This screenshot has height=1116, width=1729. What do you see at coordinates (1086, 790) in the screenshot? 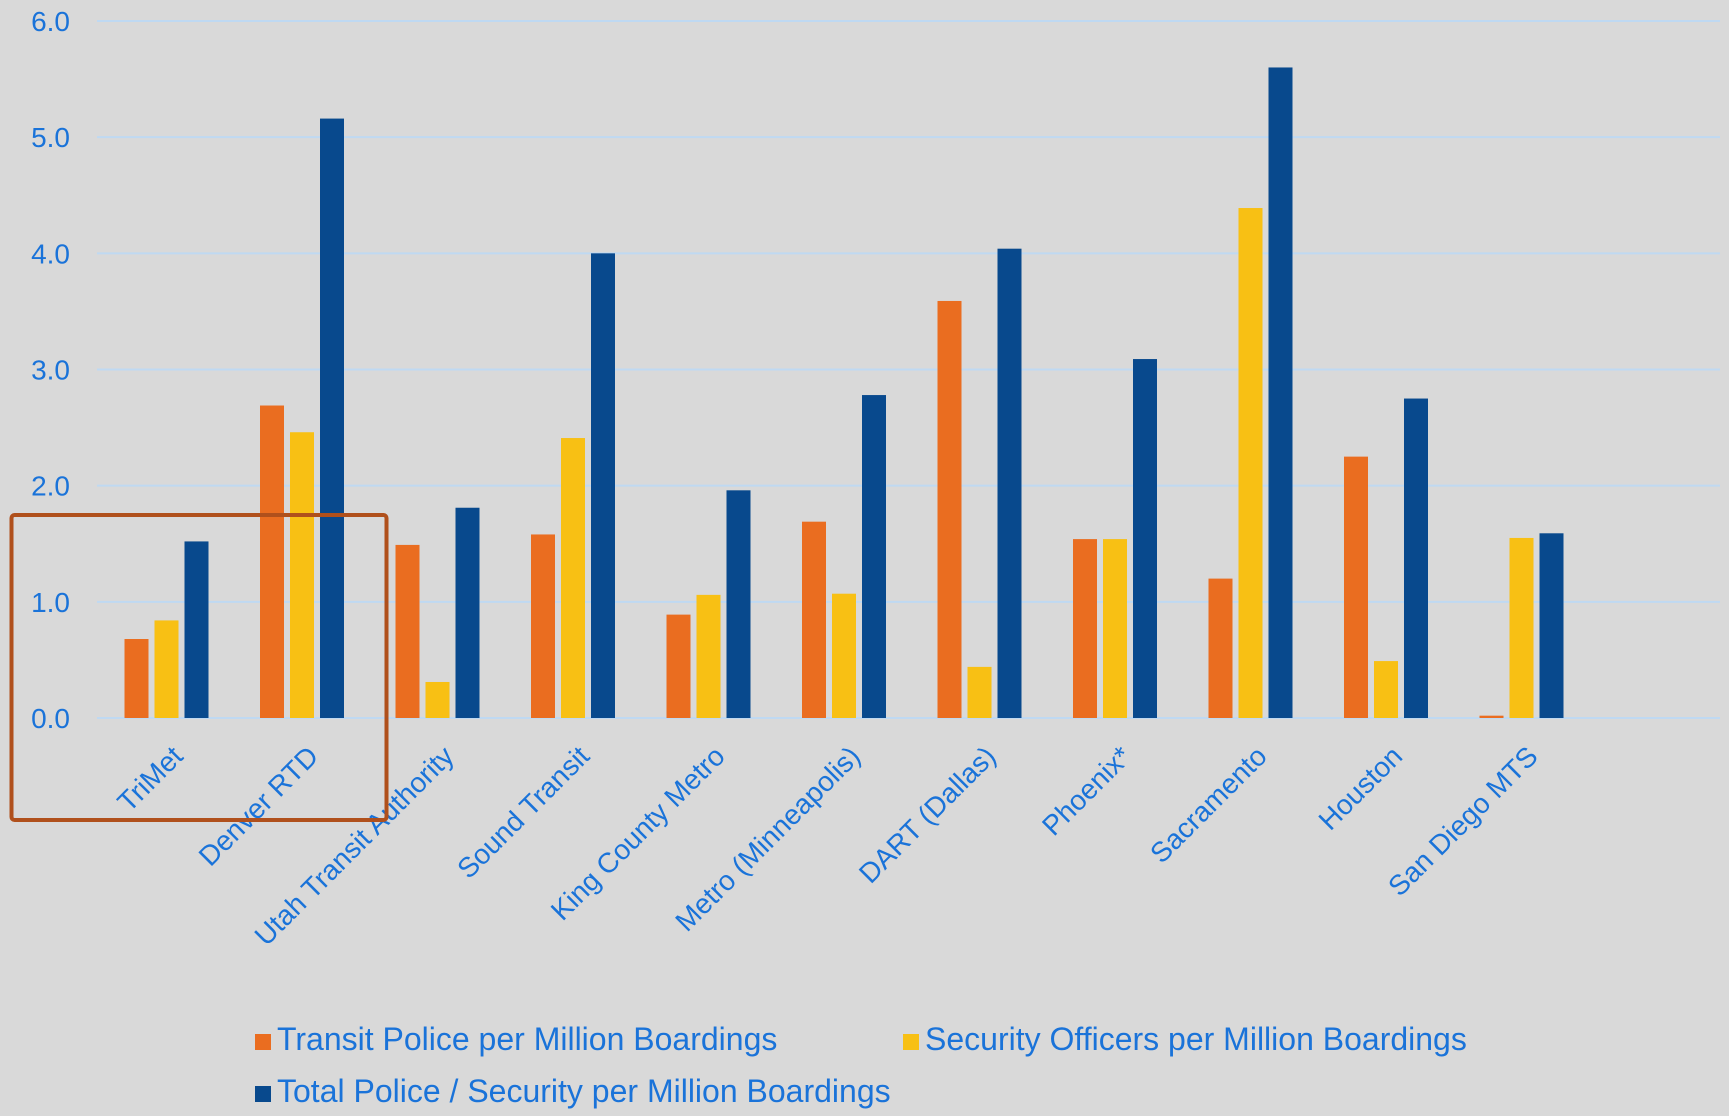
I see `x-tick-label-8: Phoenix*` at bounding box center [1086, 790].